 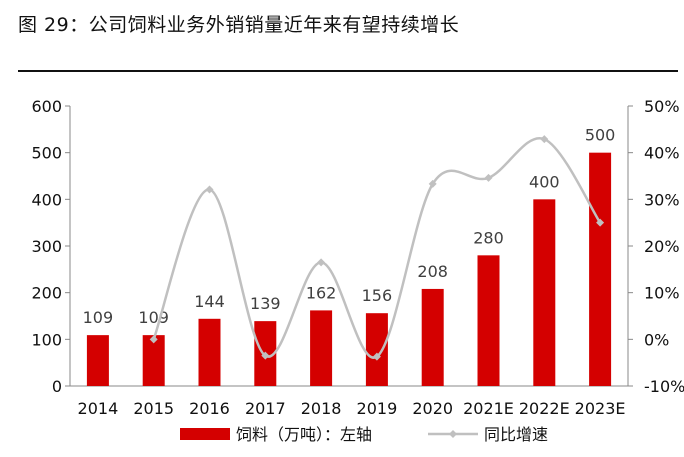 What do you see at coordinates (321, 408) in the screenshot?
I see `x-axis-category-label: 2018` at bounding box center [321, 408].